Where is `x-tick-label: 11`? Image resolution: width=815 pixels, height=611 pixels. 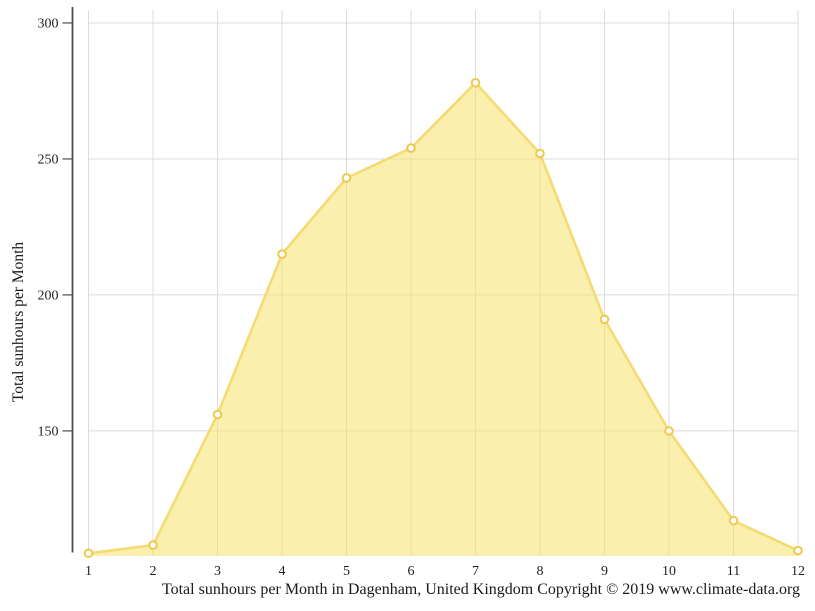 x-tick-label: 11 is located at coordinates (733, 571).